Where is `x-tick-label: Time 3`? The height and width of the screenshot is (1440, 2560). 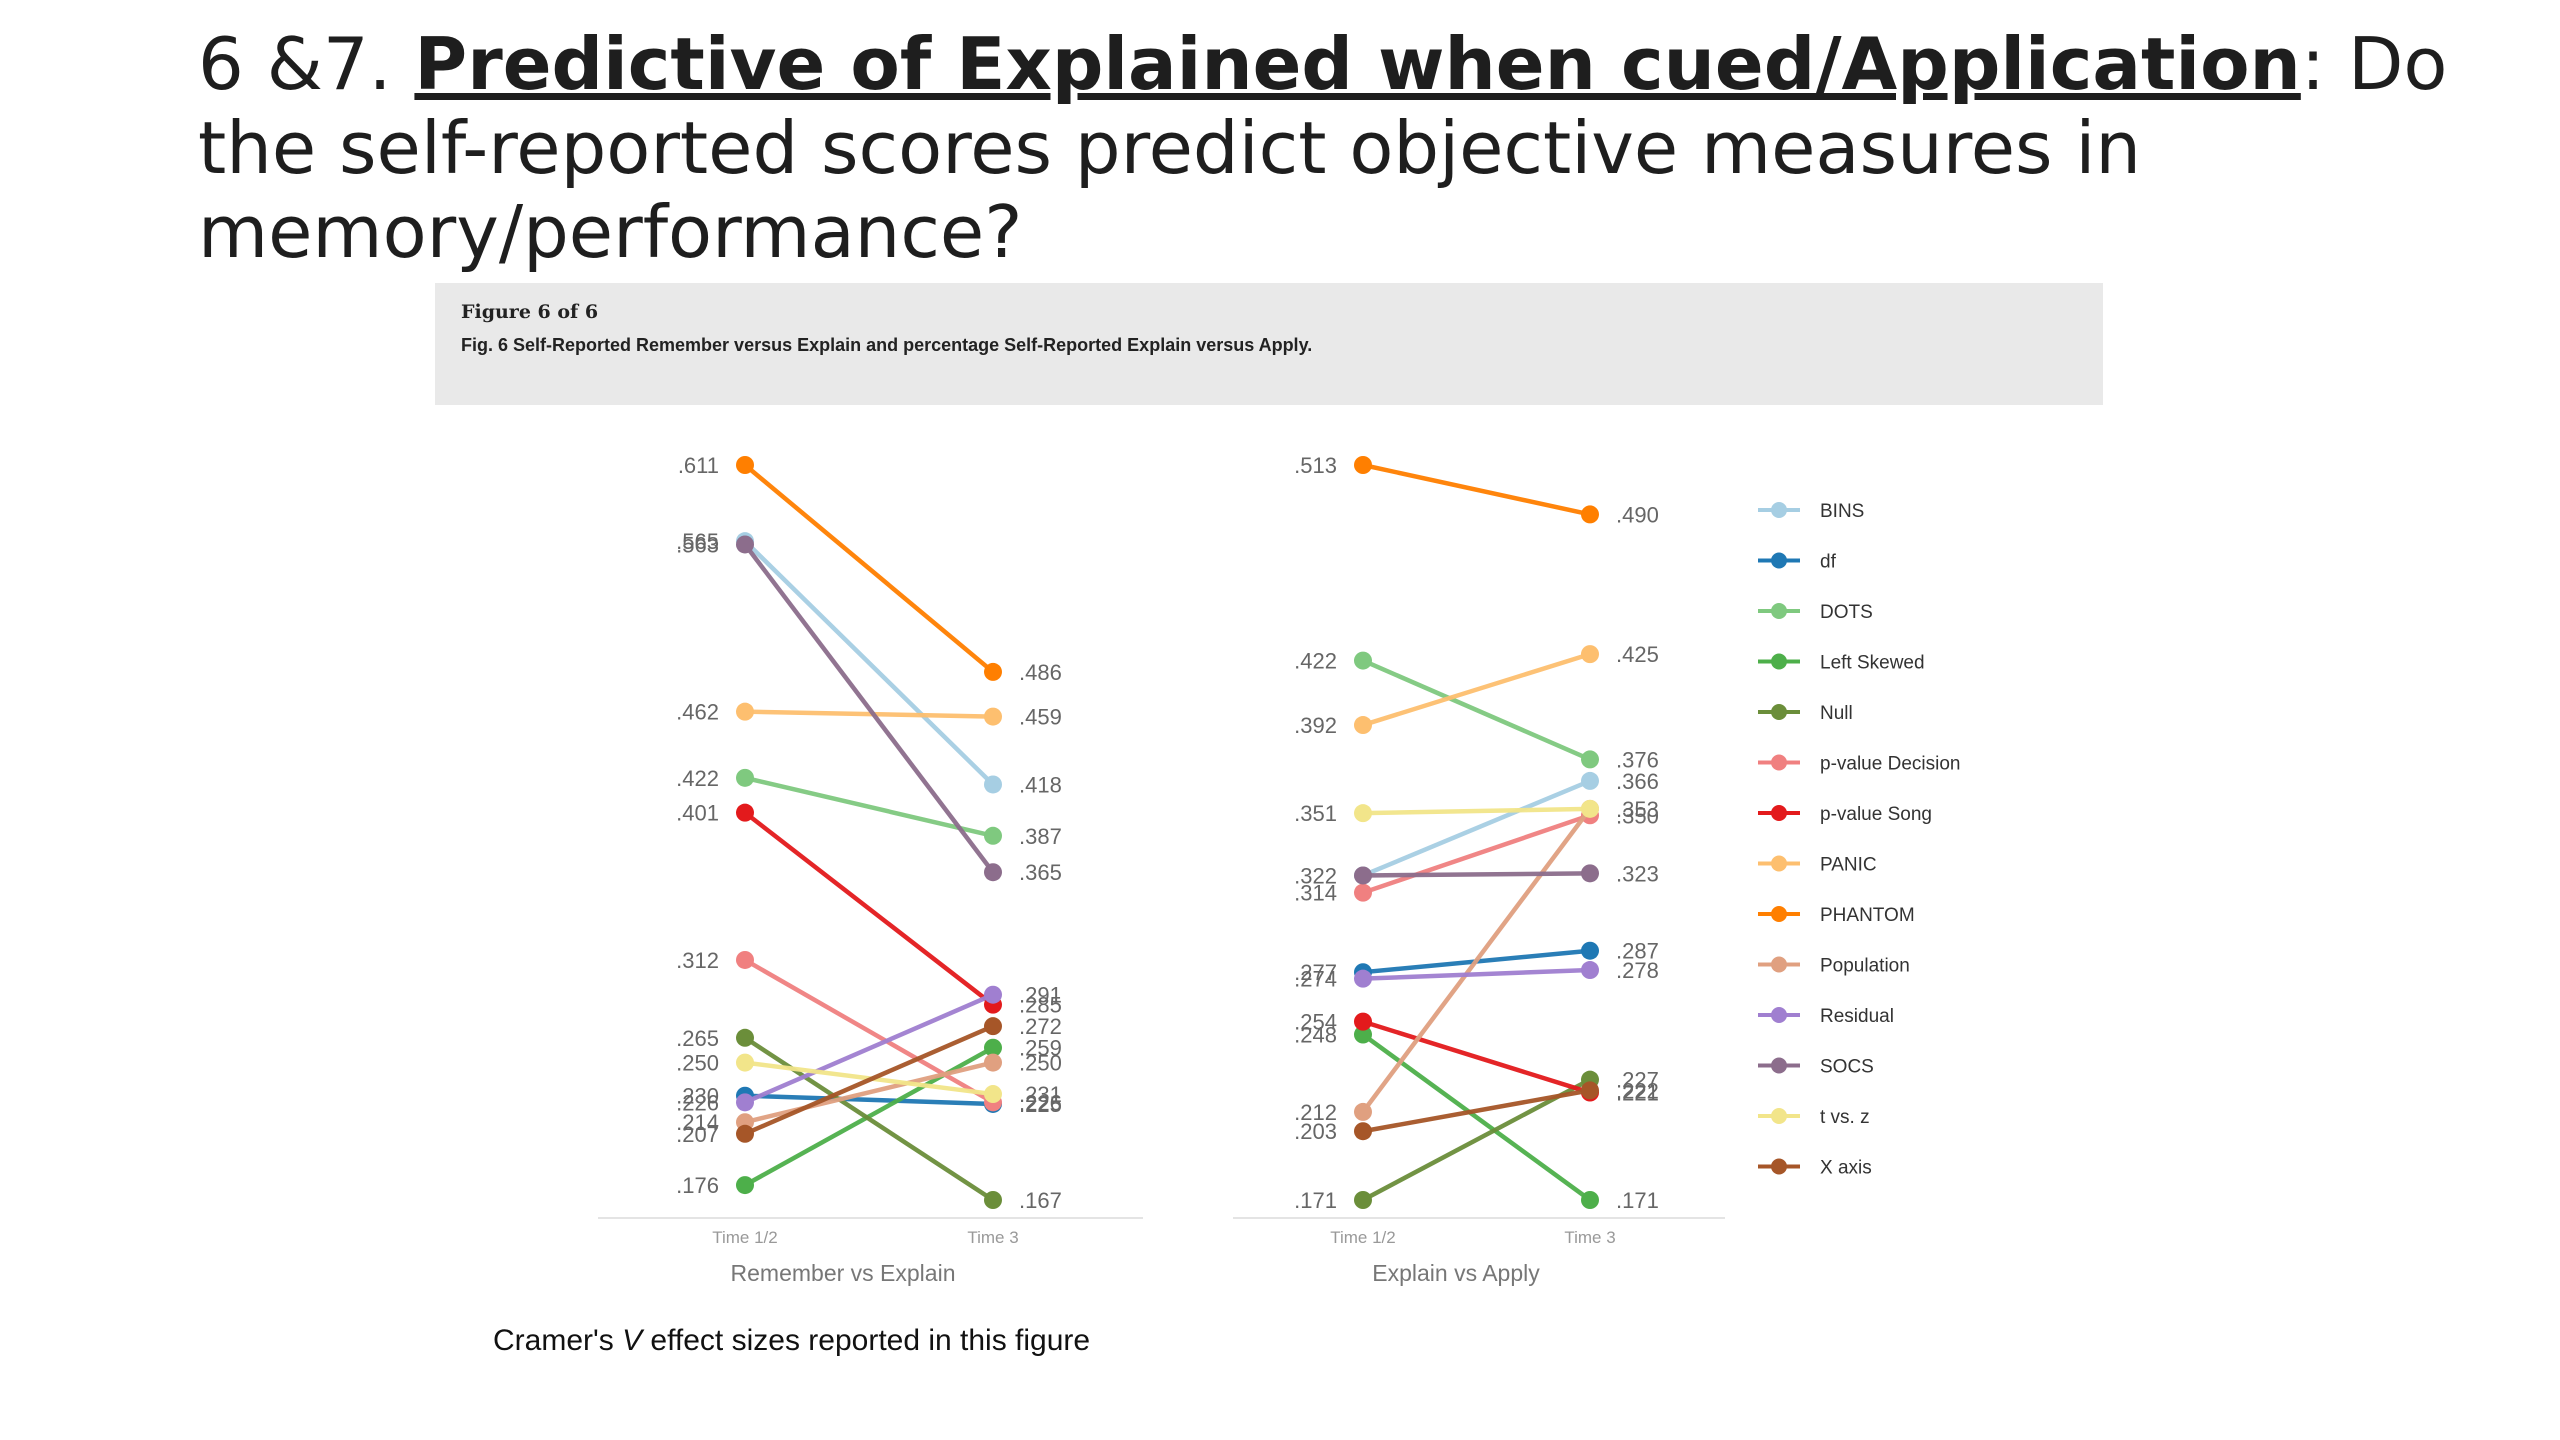 x-tick-label: Time 3 is located at coordinates (992, 1237).